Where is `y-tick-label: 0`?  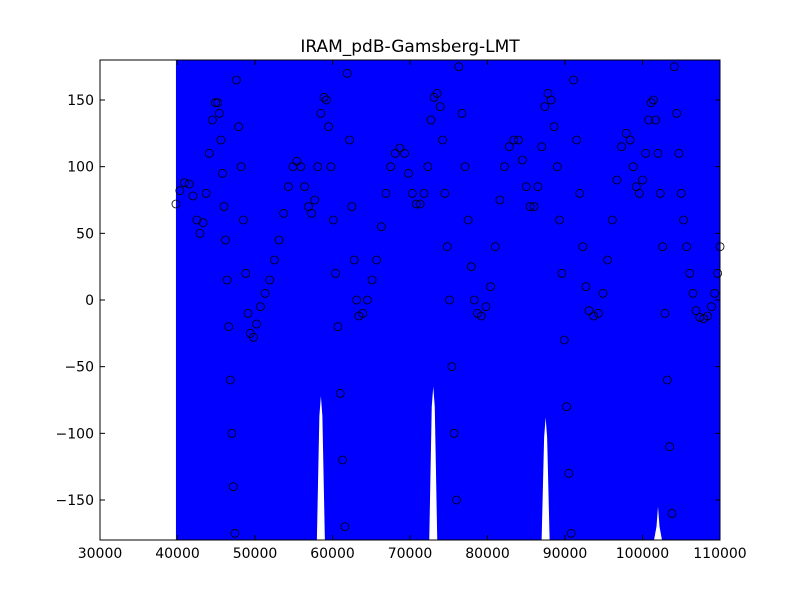 y-tick-label: 0 is located at coordinates (89, 301).